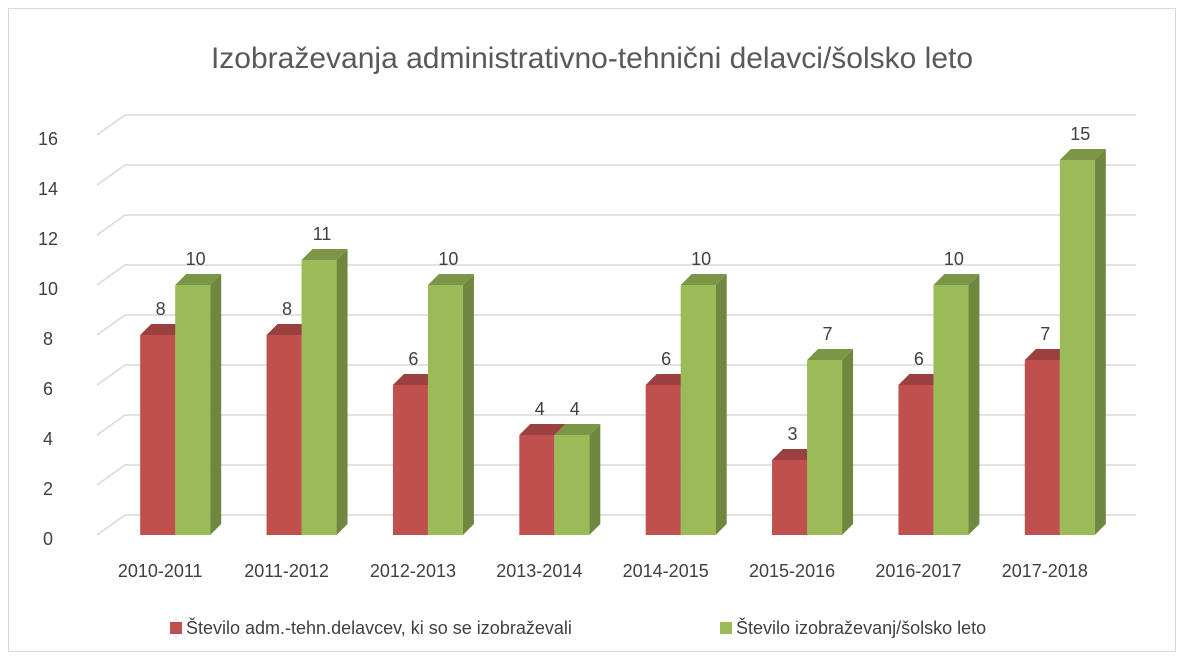  I want to click on data-label: 11, so click(322, 234).